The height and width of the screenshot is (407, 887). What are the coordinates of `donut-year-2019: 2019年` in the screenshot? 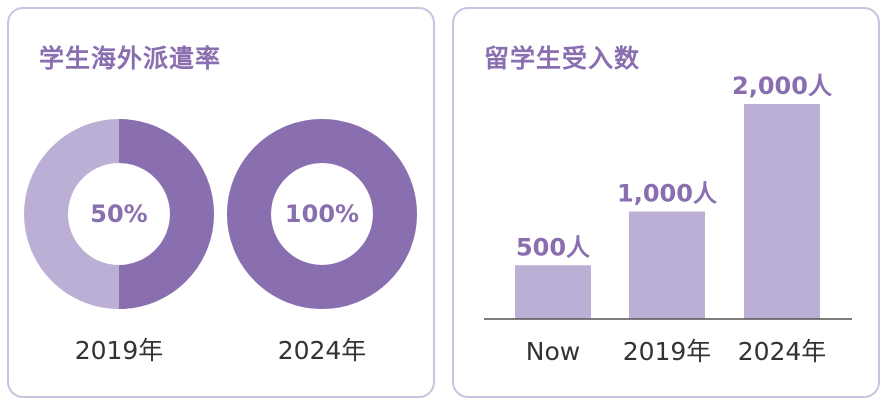 It's located at (119, 350).